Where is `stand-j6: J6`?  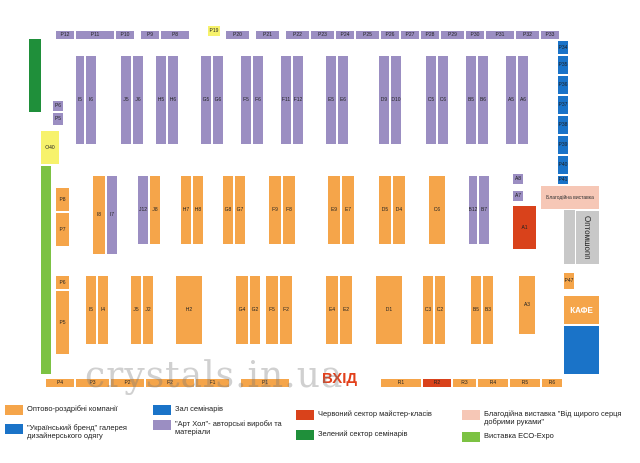
stand-j6: J6 is located at coordinates (138, 100).